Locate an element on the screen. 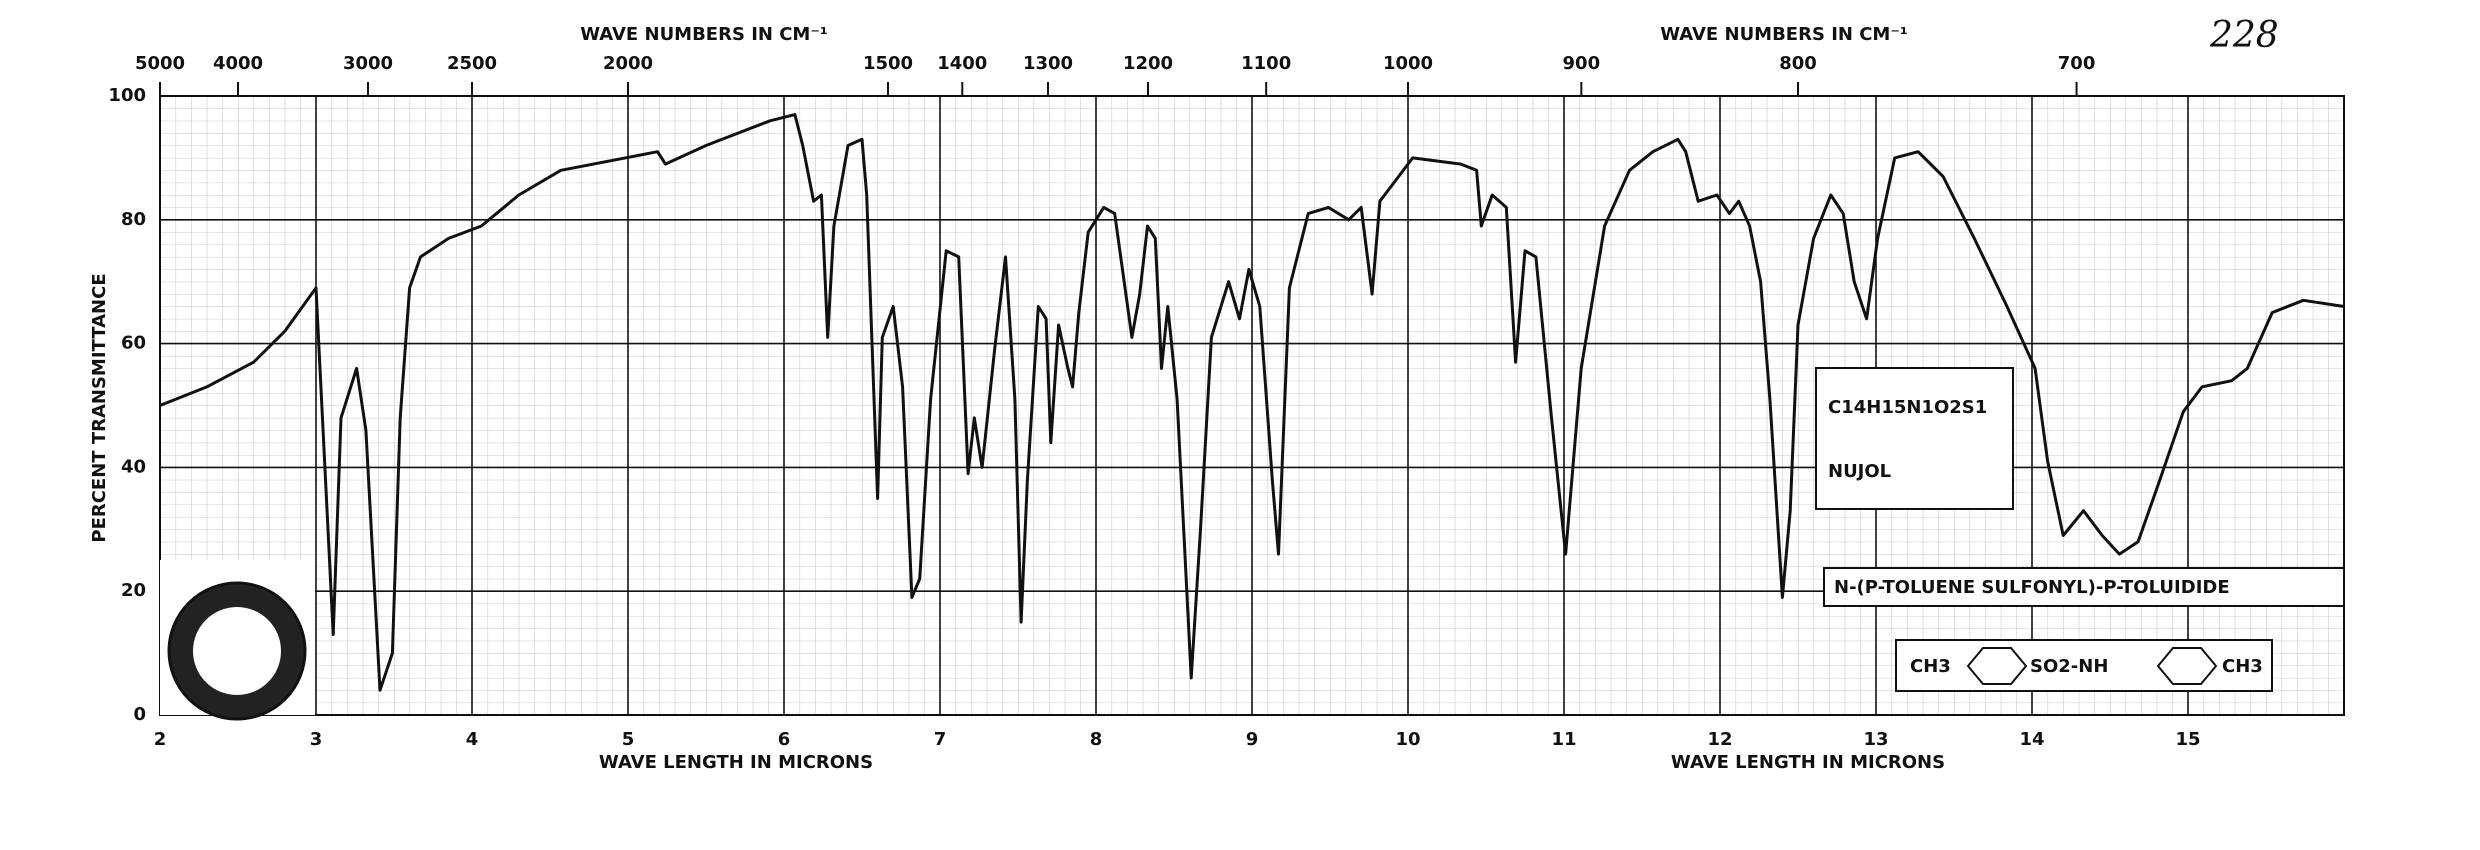  x-tick-label: 15 is located at coordinates (2187, 739).